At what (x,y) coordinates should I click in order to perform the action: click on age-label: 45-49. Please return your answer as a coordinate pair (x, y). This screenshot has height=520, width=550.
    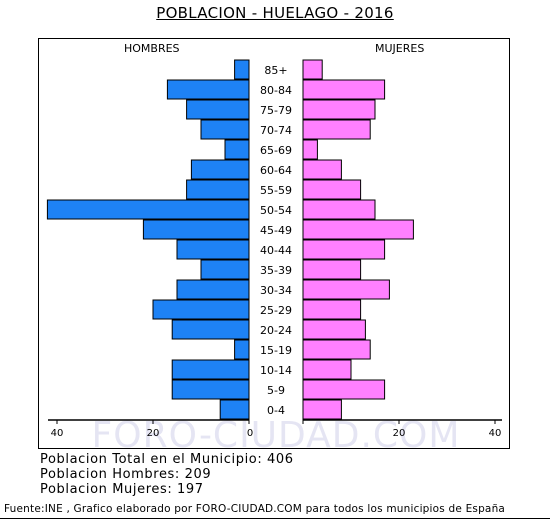
    Looking at the image, I should click on (276, 230).